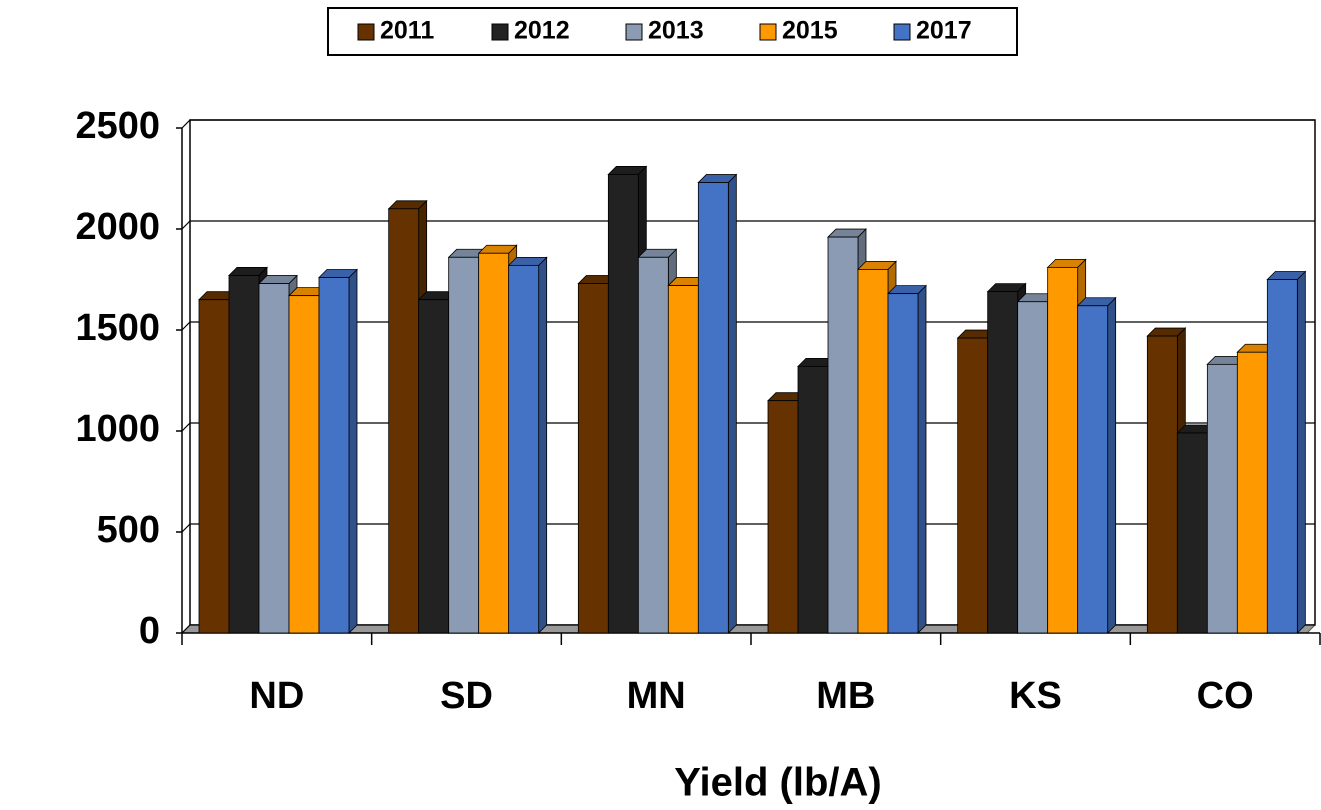 The width and height of the screenshot is (1321, 810). Describe the element at coordinates (276, 696) in the screenshot. I see `x-tick-label: ND` at that location.